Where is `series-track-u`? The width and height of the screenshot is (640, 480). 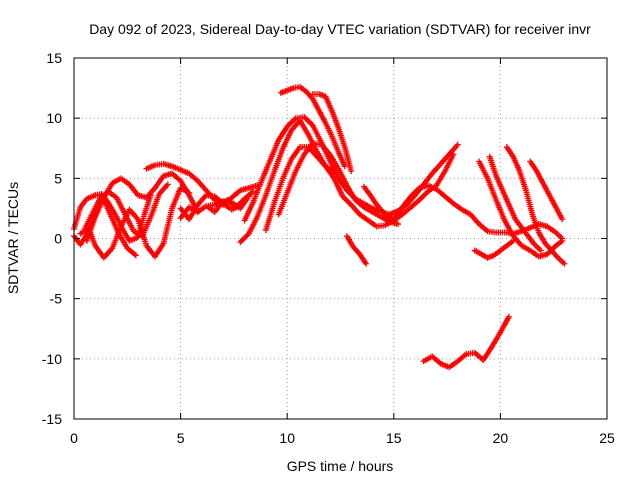
series-track-u is located at coordinates (535, 205).